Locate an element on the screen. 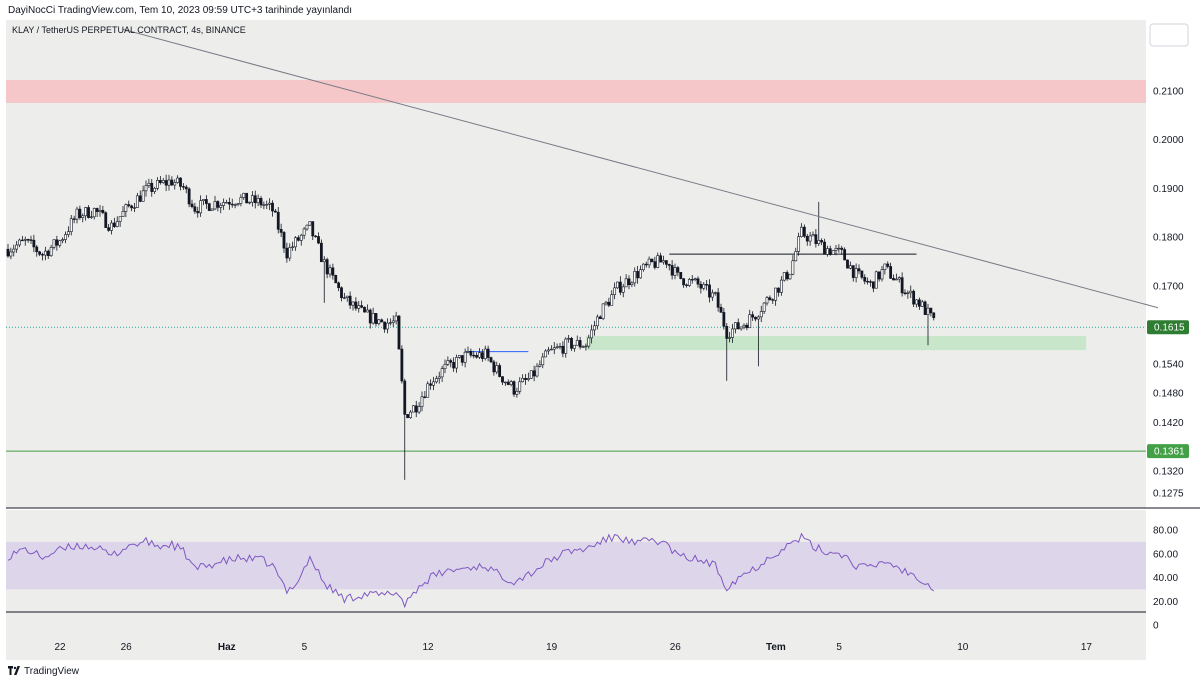 Image resolution: width=1200 pixels, height=684 pixels. rsi-line is located at coordinates (471, 570).